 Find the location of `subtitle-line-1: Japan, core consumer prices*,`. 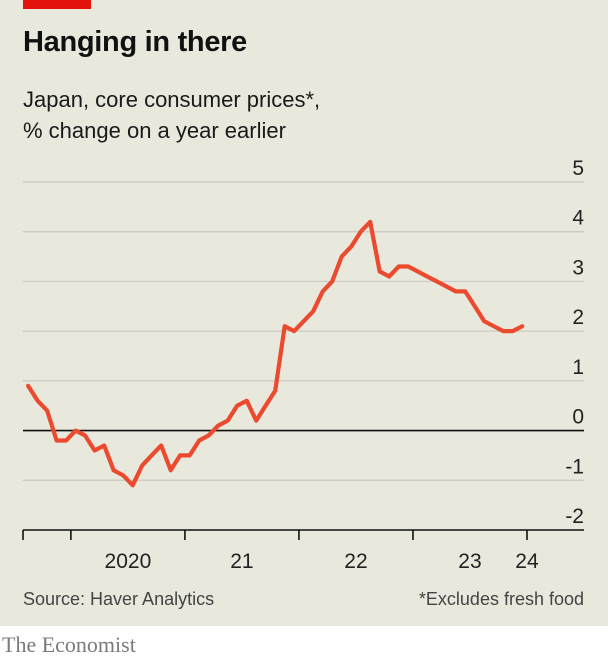

subtitle-line-1: Japan, core consumer prices*, is located at coordinates (172, 99).